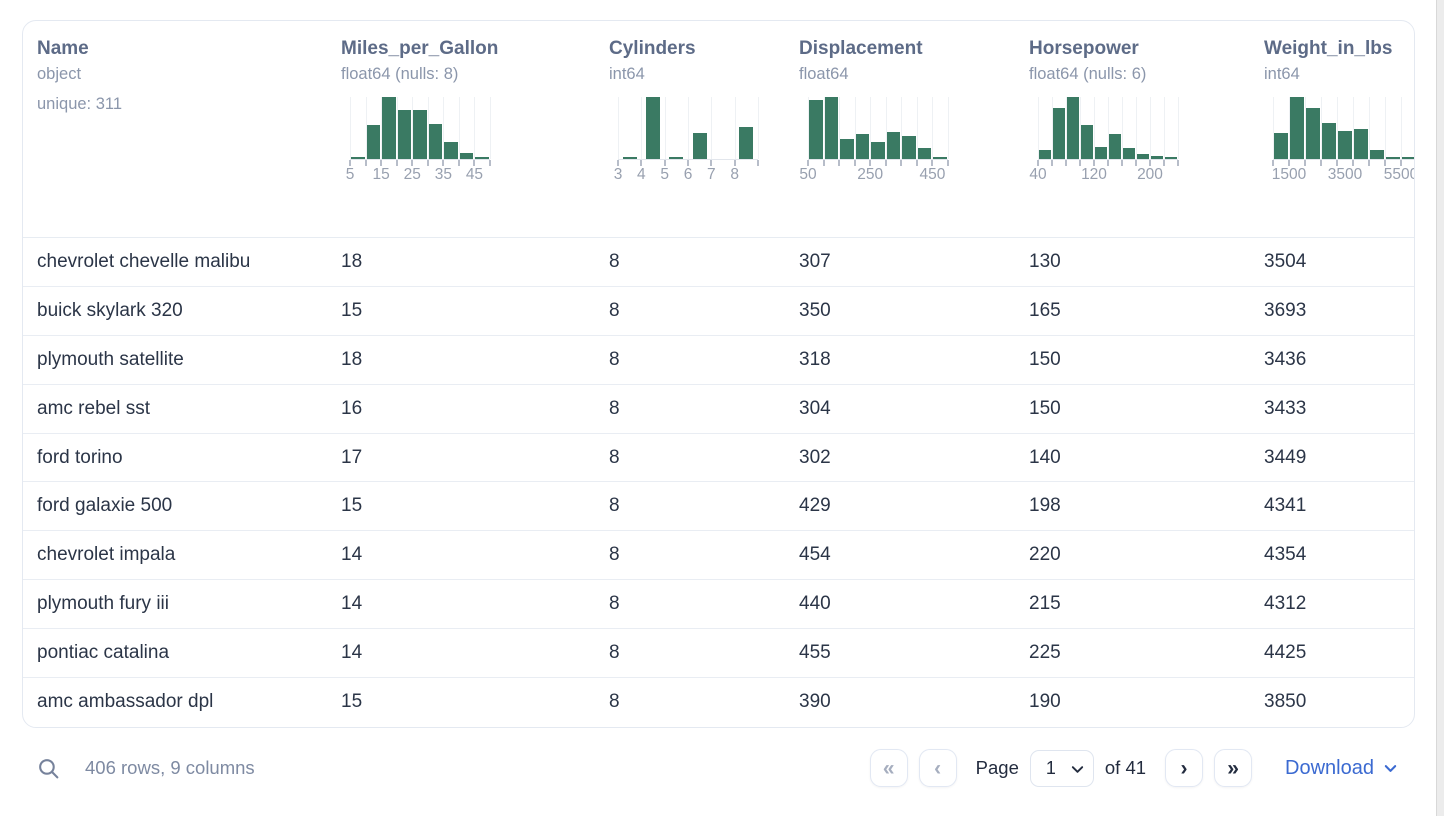 The height and width of the screenshot is (816, 1444). I want to click on table-cell: 130, so click(1045, 261).